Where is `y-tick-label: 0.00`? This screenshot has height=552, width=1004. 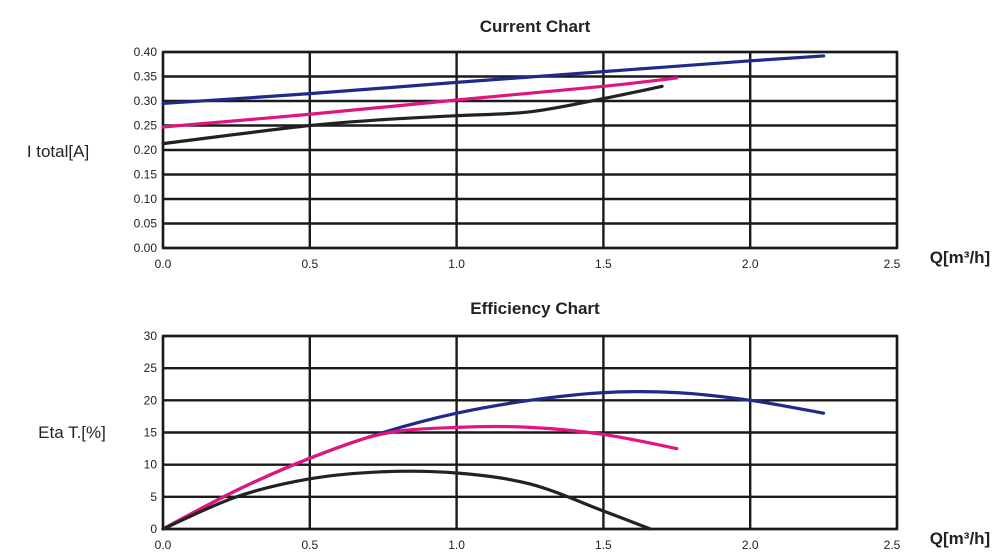 y-tick-label: 0.00 is located at coordinates (146, 248).